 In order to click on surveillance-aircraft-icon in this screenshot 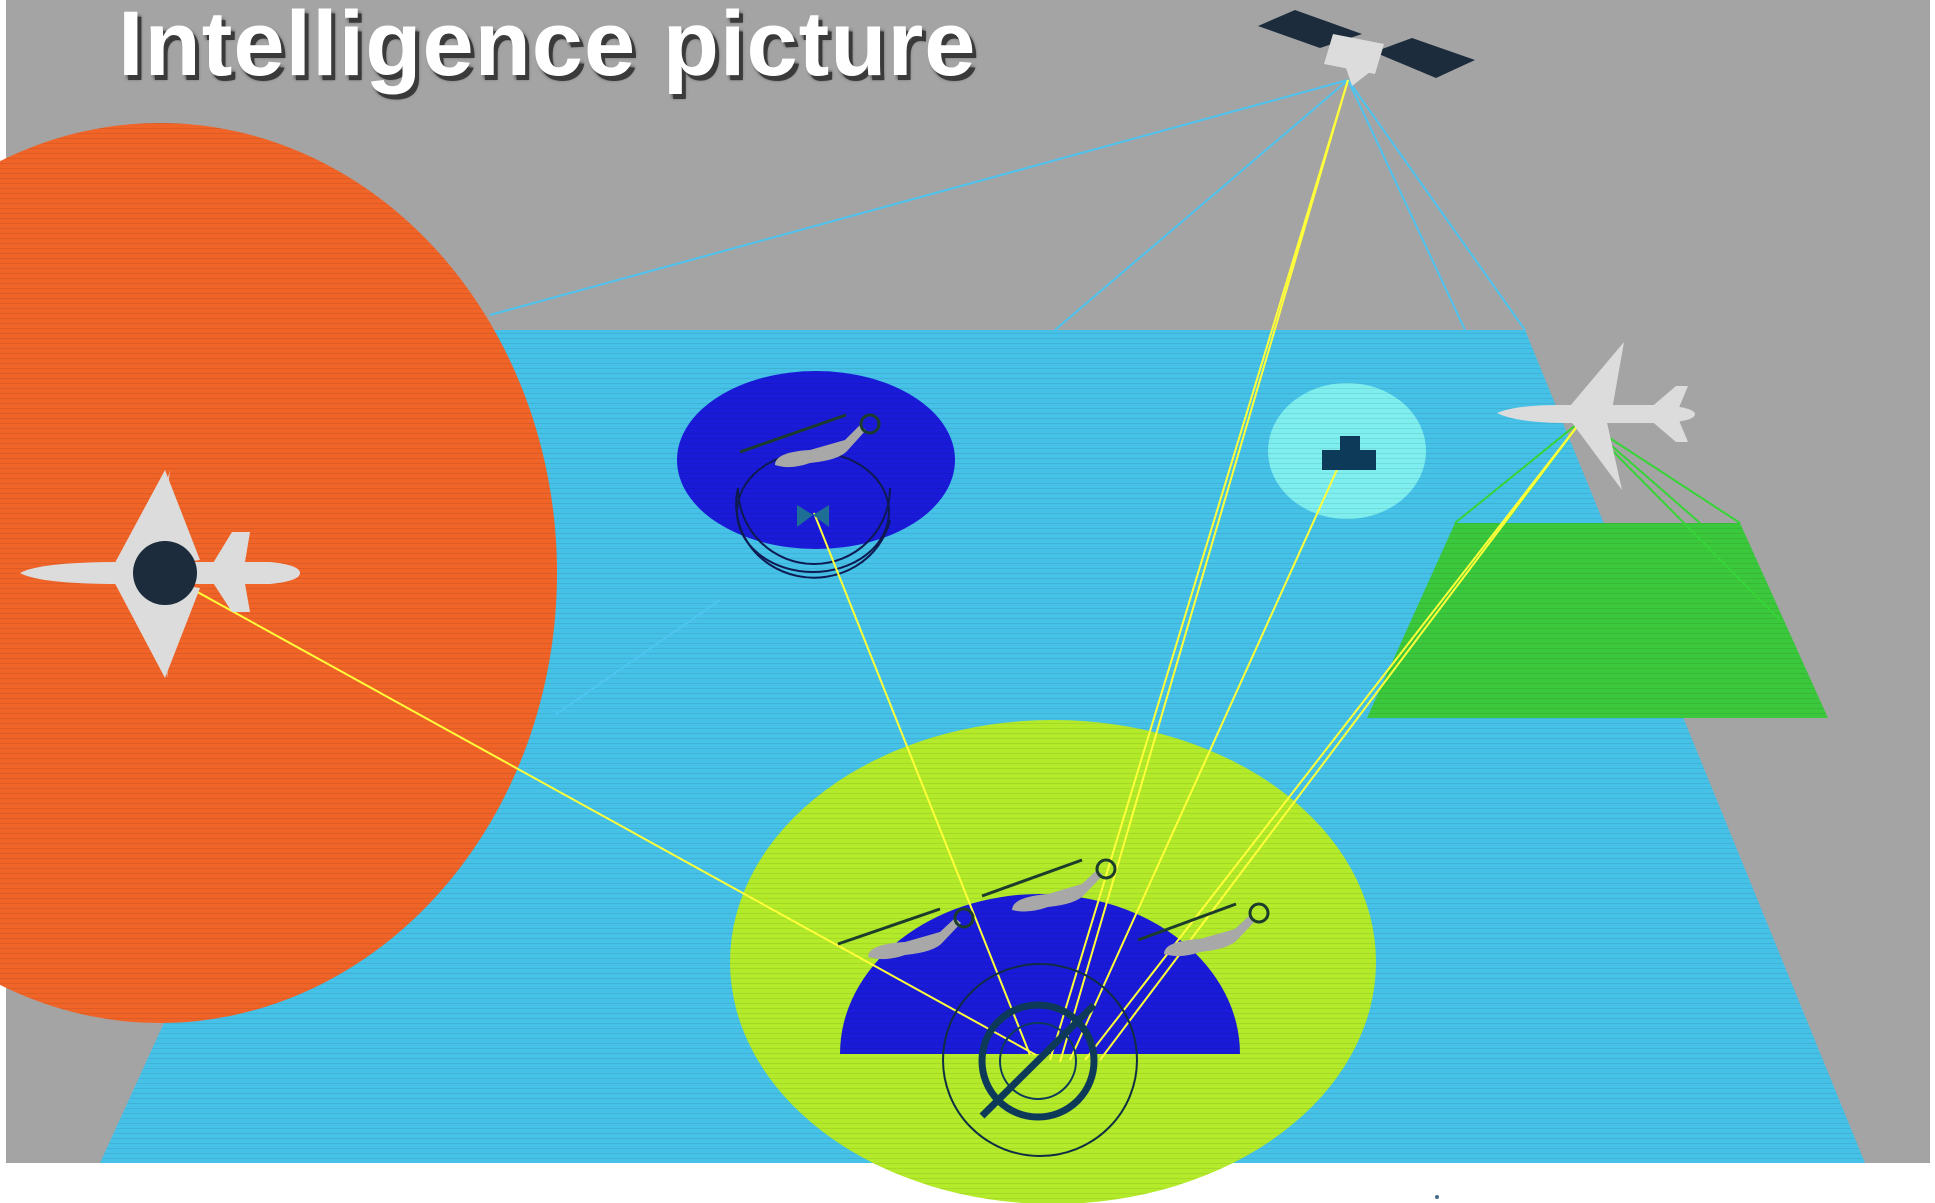, I will do `click(1596, 416)`.